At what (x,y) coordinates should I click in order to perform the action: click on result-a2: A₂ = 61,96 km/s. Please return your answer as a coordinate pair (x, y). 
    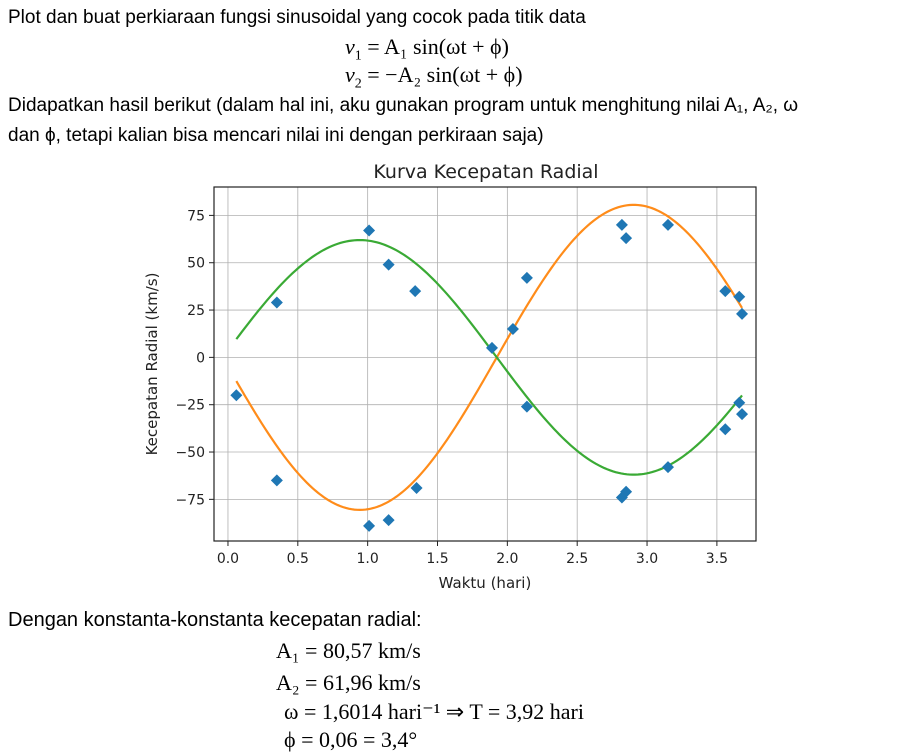
    Looking at the image, I should click on (348, 682).